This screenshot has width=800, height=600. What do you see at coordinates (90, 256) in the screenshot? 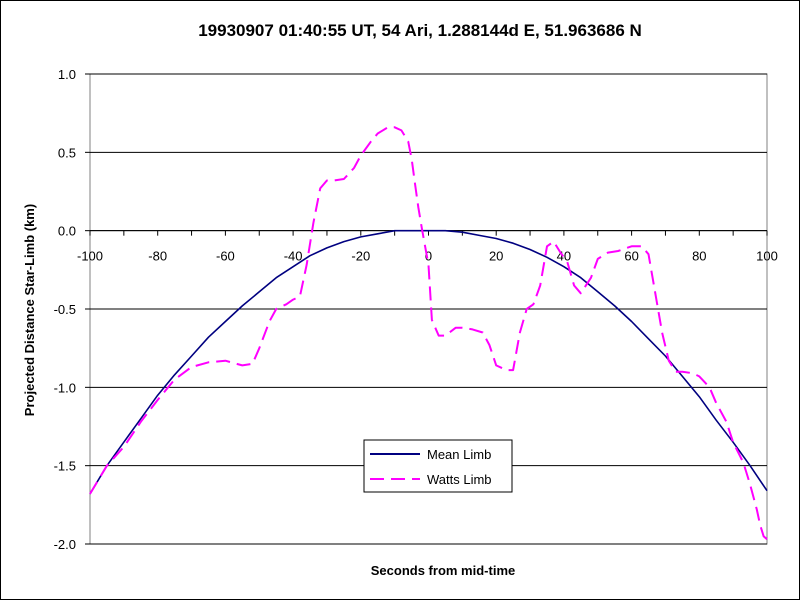
I see `x-tick-label: -100` at bounding box center [90, 256].